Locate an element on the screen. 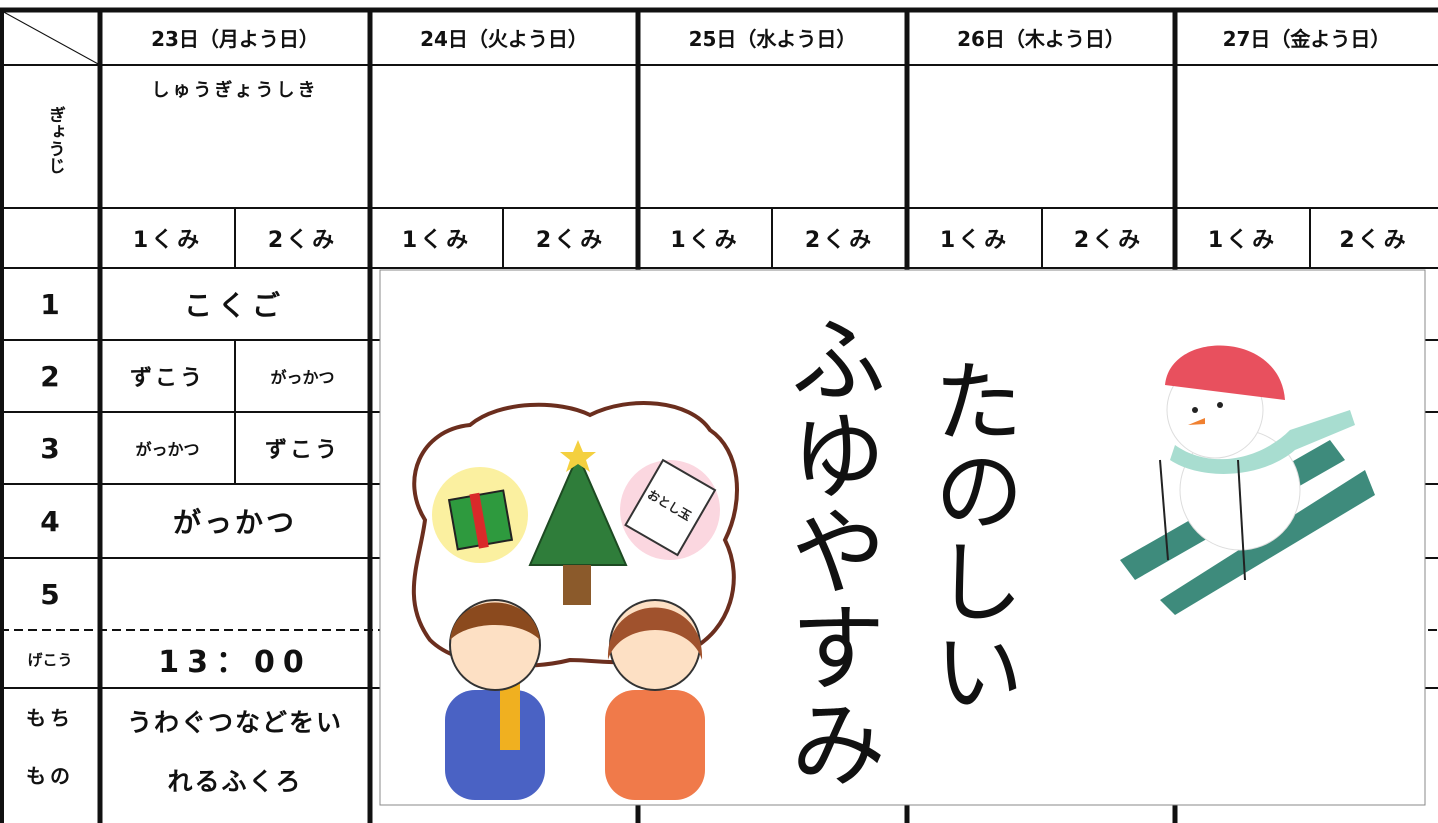 Image resolution: width=1438 pixels, height=823 pixels. day-header: 27日（金よう日） is located at coordinates (1306, 39).